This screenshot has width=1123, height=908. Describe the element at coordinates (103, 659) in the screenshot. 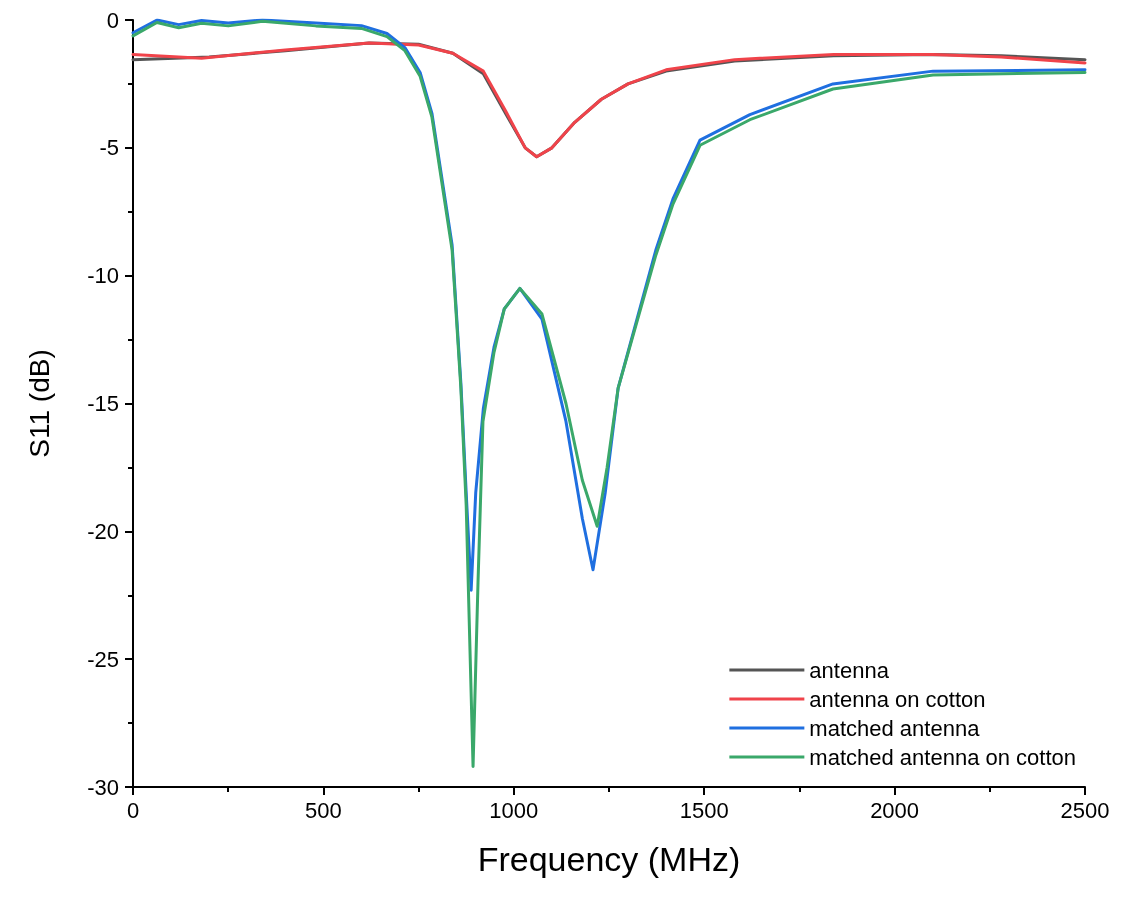

I see `y-tick-label: -25` at that location.